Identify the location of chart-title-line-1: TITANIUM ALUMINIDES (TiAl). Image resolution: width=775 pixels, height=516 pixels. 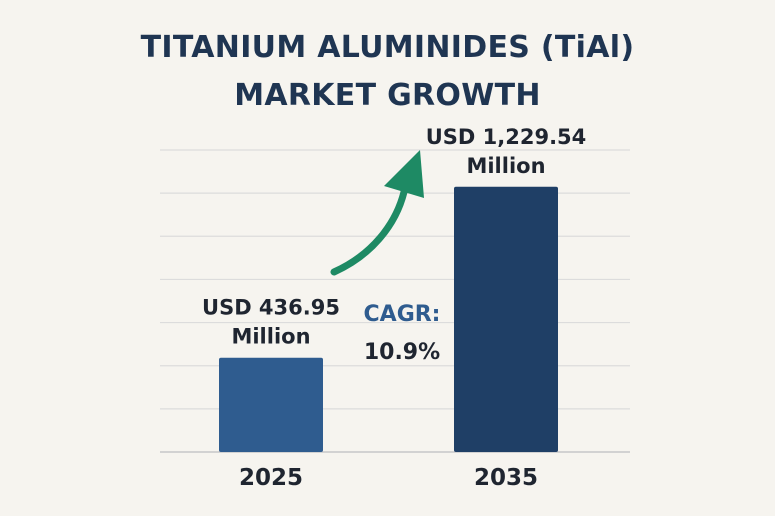
(387, 47).